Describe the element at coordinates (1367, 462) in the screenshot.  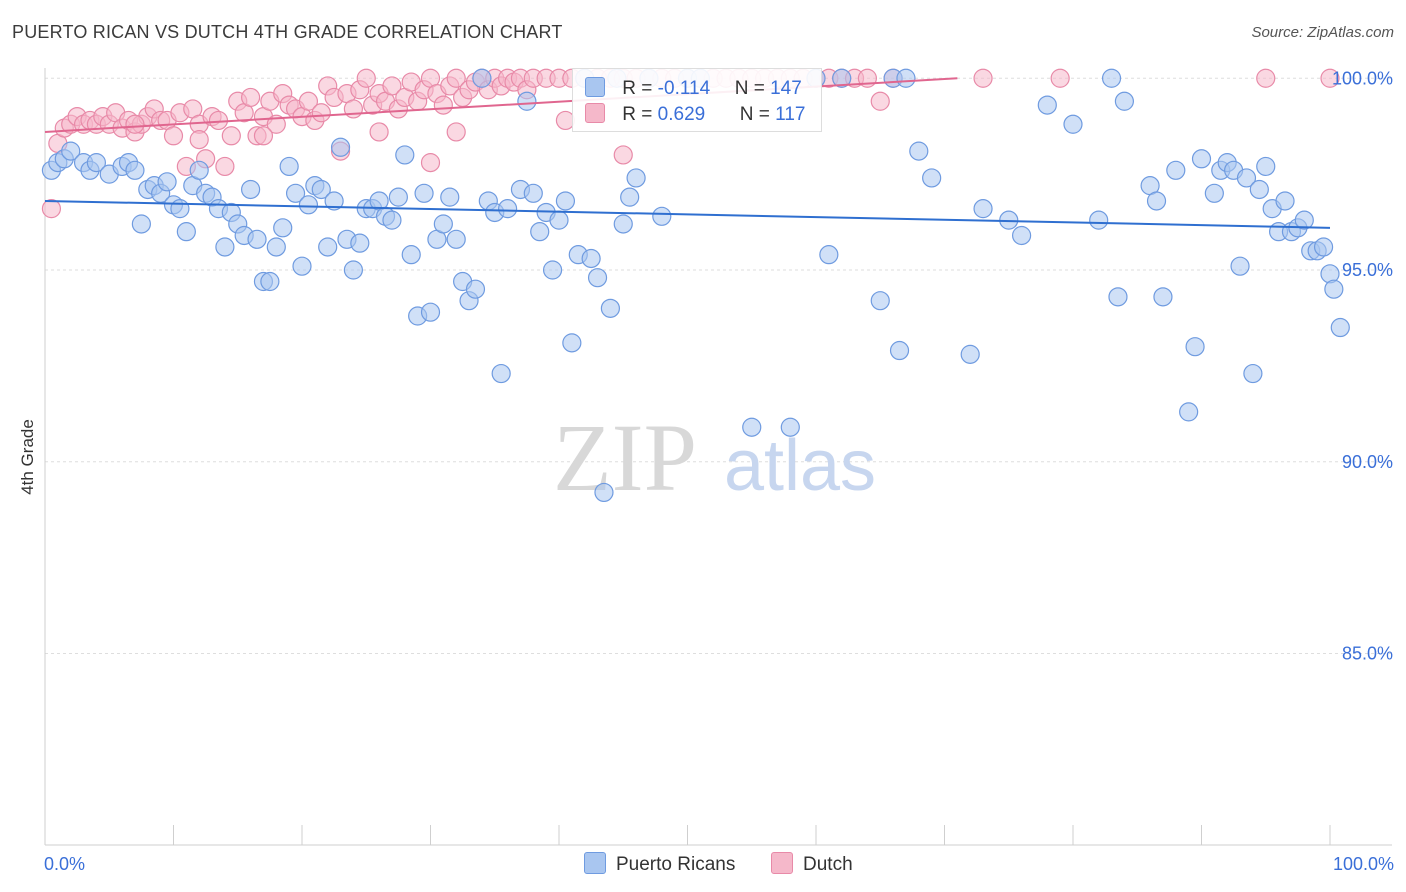
I see `y-tick-label: 90.0%` at that location.